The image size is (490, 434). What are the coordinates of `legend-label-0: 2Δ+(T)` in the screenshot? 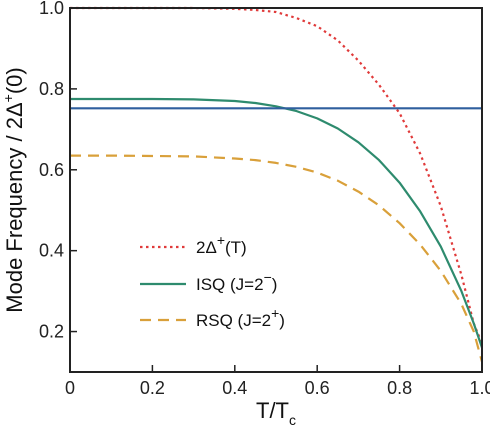 It's located at (221, 244).